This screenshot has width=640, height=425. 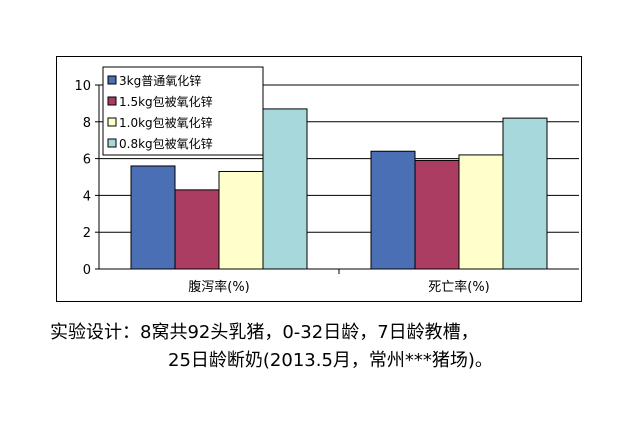 I want to click on y-tick-label: 10, so click(x=82, y=86).